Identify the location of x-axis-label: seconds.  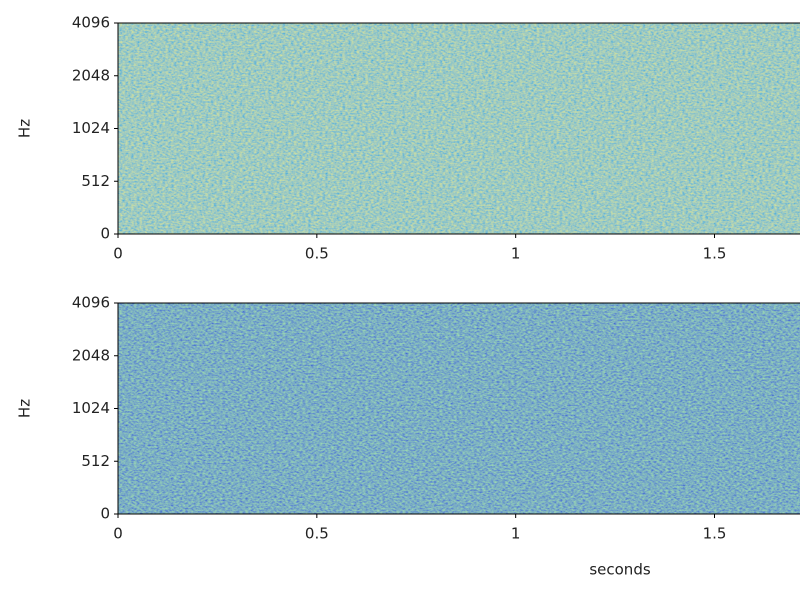
(619, 570).